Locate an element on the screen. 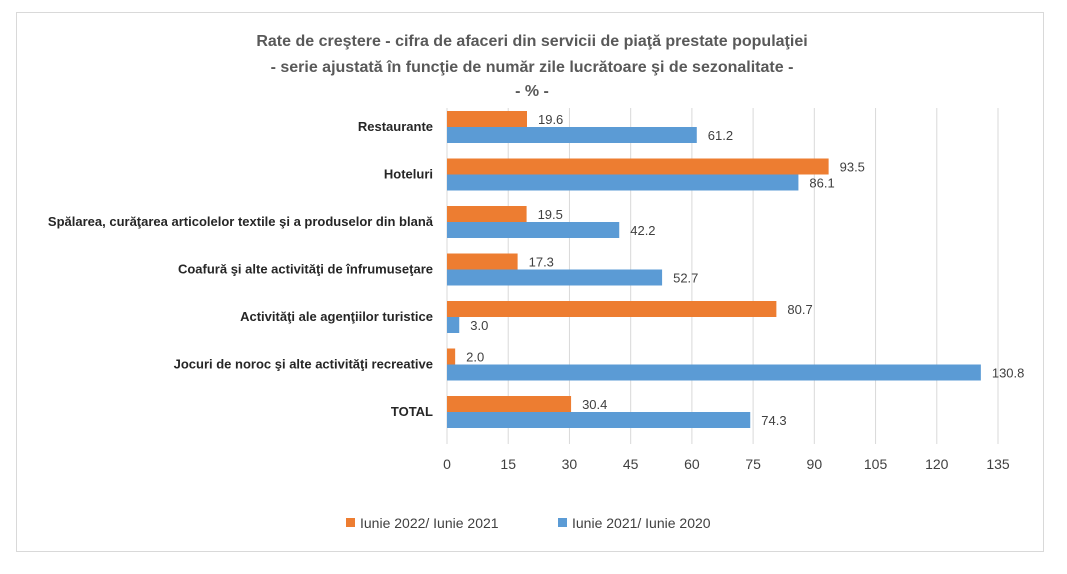  category-label: TOTAL is located at coordinates (412, 411).